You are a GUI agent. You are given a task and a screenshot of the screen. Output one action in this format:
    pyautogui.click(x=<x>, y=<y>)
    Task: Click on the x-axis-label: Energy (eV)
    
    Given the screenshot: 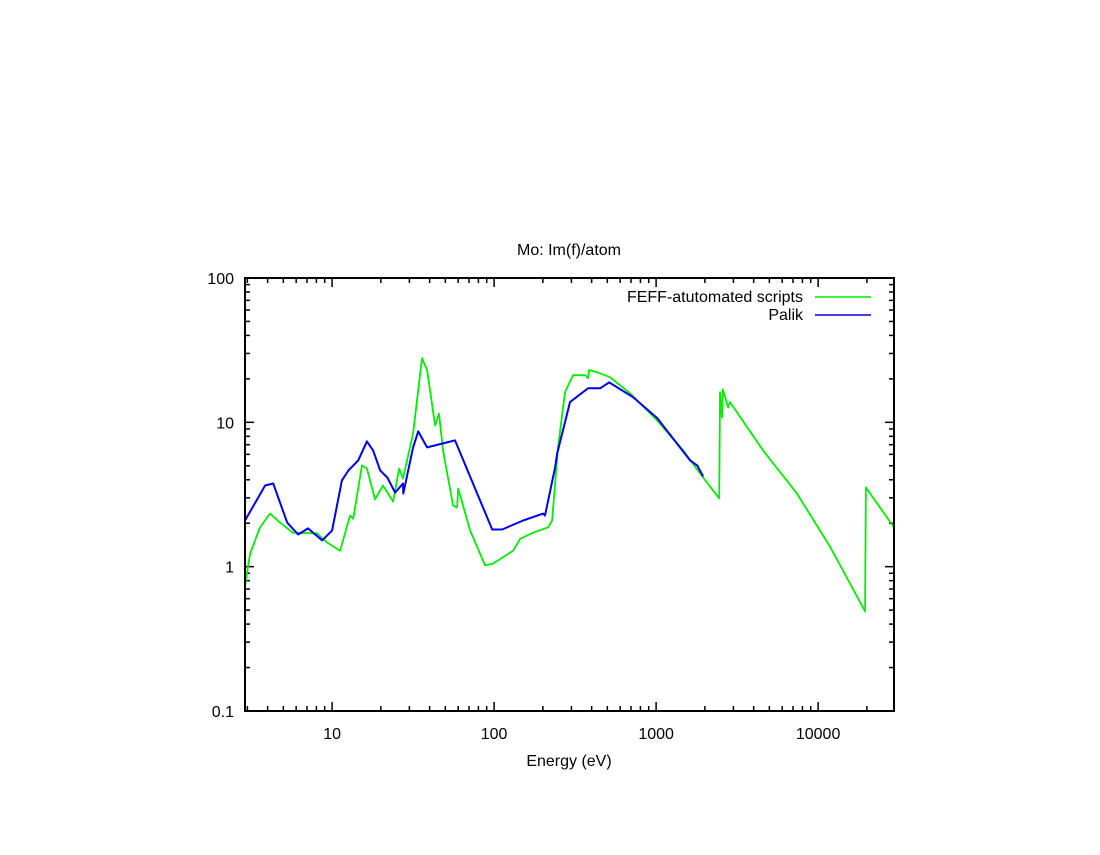 What is the action you would take?
    pyautogui.click(x=568, y=761)
    